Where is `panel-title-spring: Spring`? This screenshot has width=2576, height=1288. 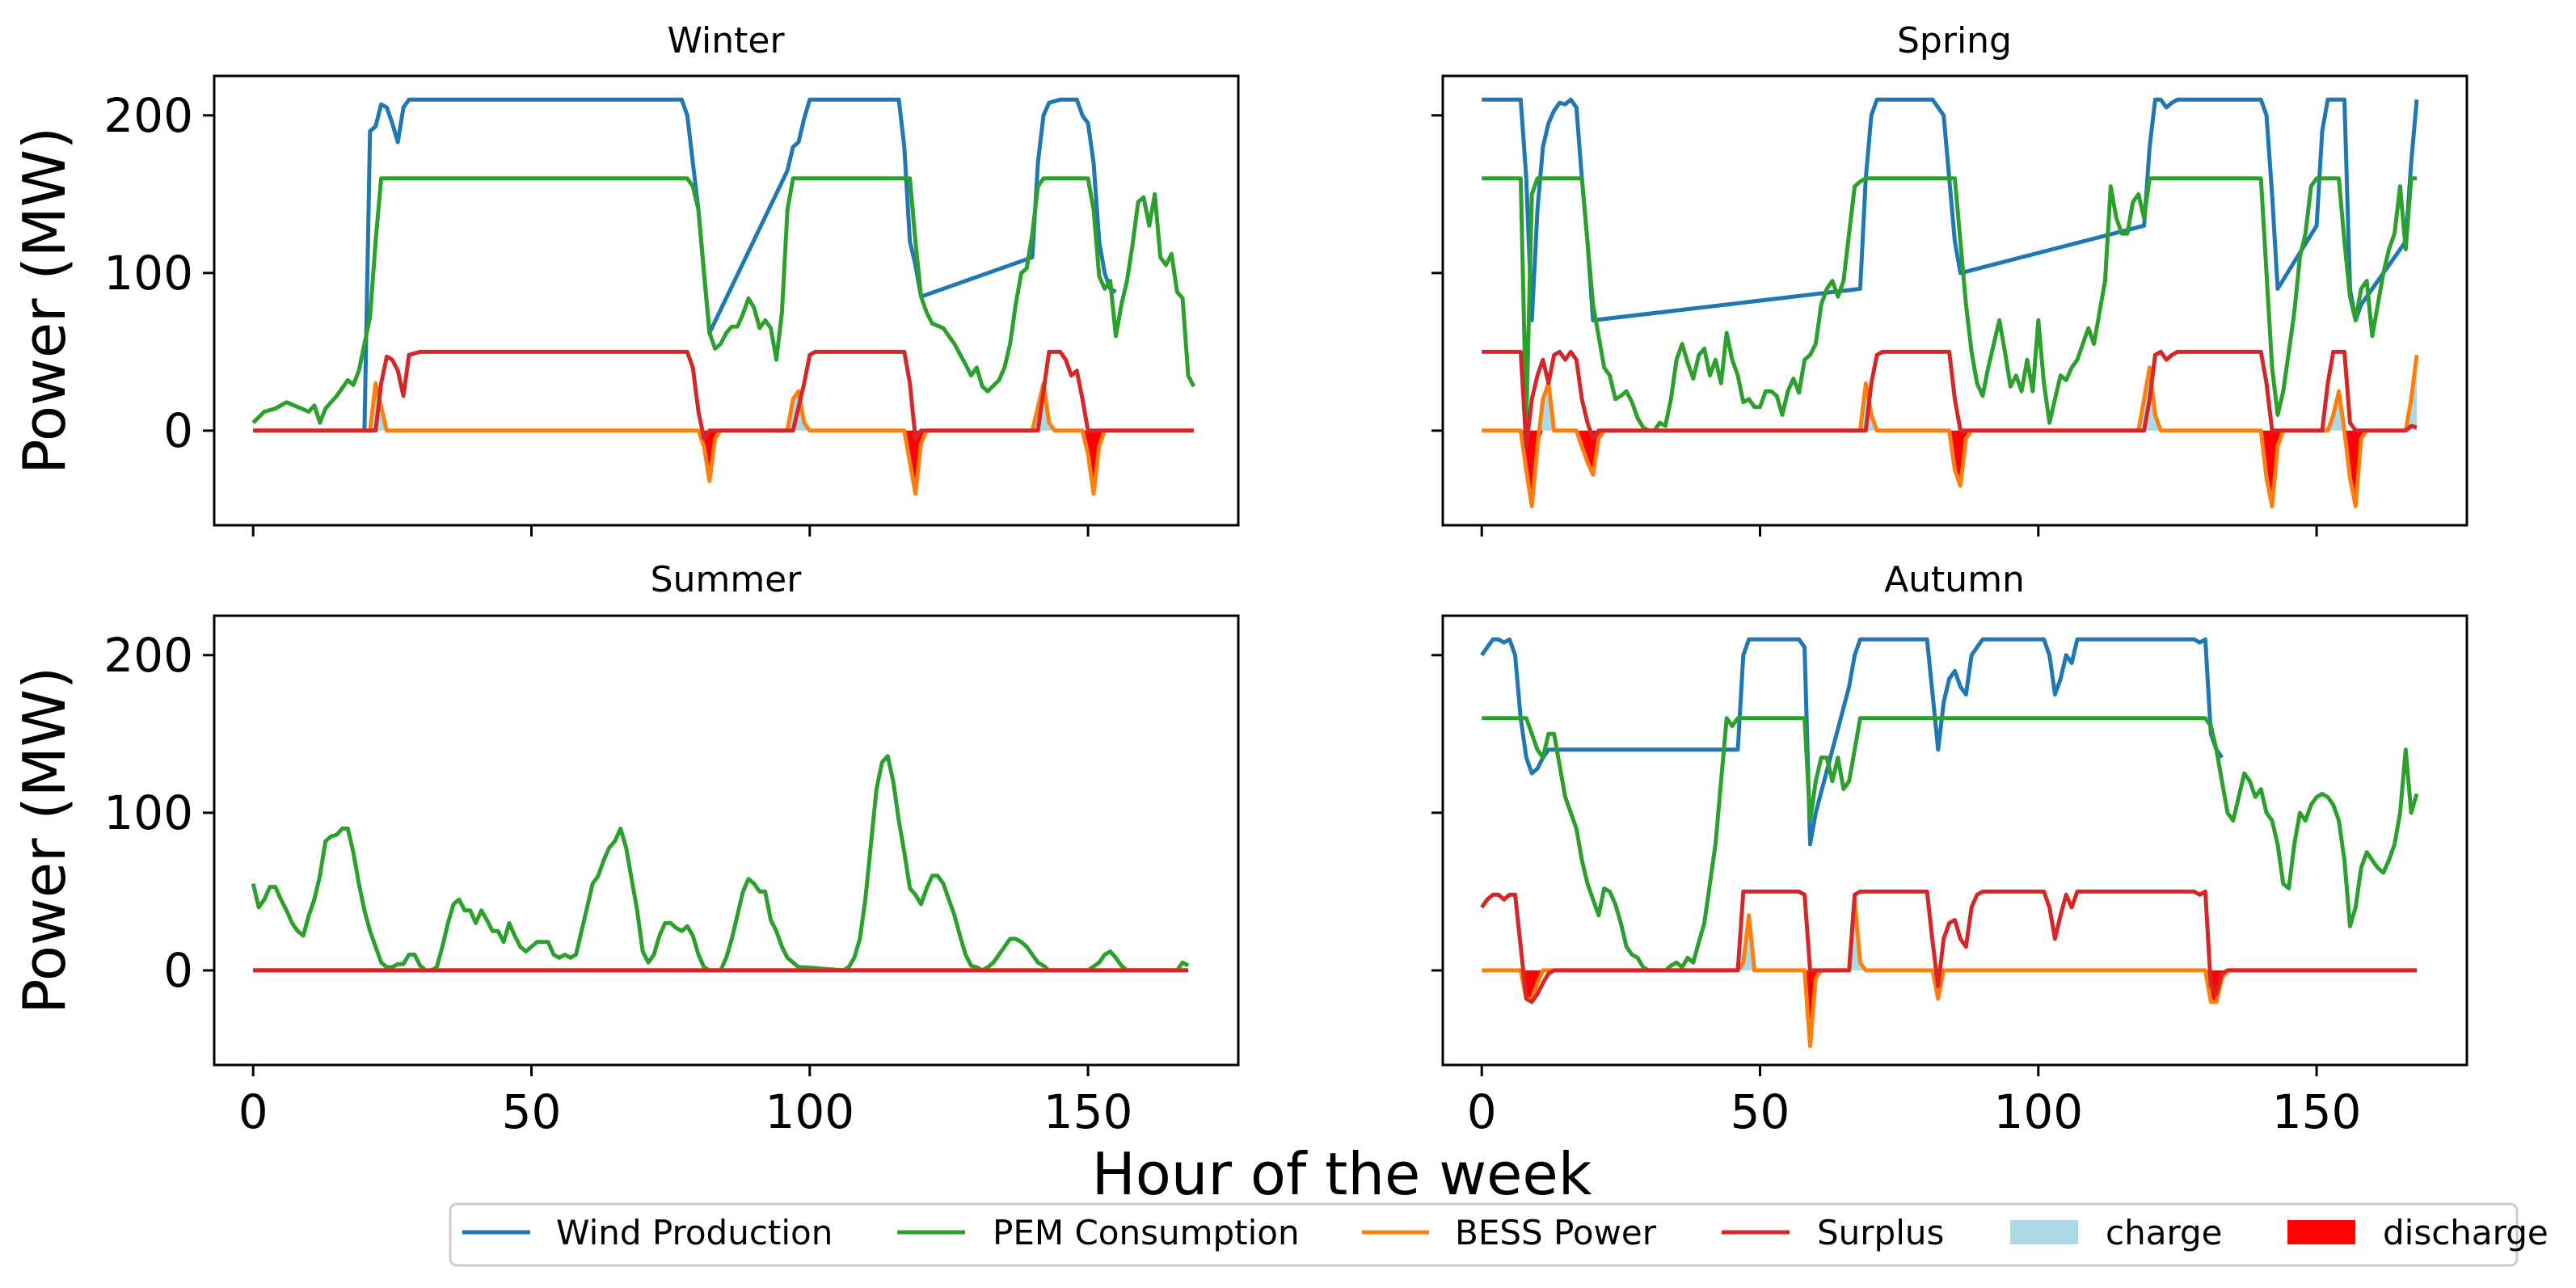
panel-title-spring: Spring is located at coordinates (1955, 40).